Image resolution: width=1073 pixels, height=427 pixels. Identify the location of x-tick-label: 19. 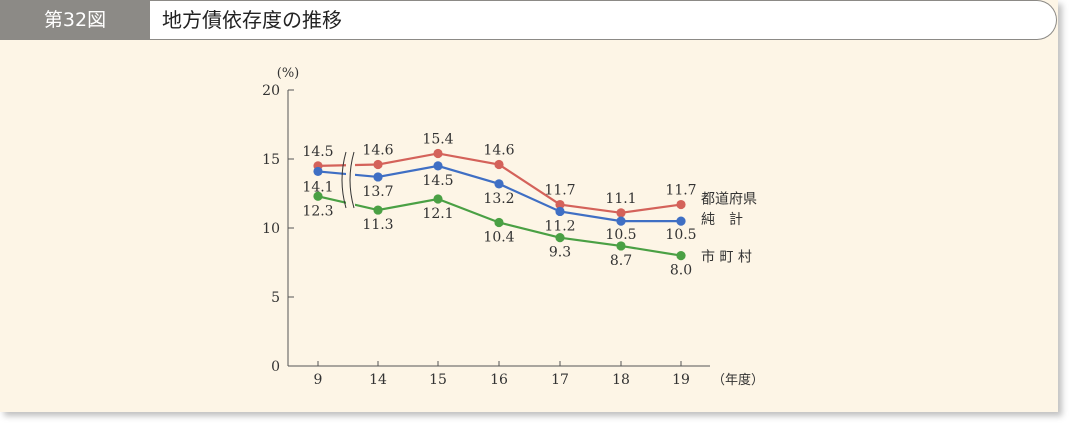
(681, 380).